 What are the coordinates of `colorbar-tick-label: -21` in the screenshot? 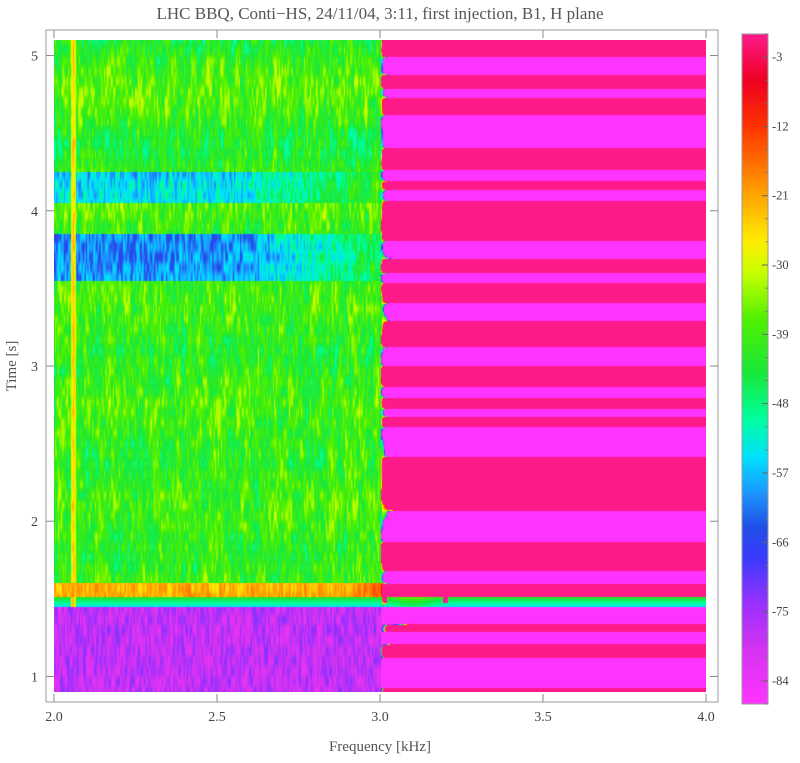 It's located at (780, 196).